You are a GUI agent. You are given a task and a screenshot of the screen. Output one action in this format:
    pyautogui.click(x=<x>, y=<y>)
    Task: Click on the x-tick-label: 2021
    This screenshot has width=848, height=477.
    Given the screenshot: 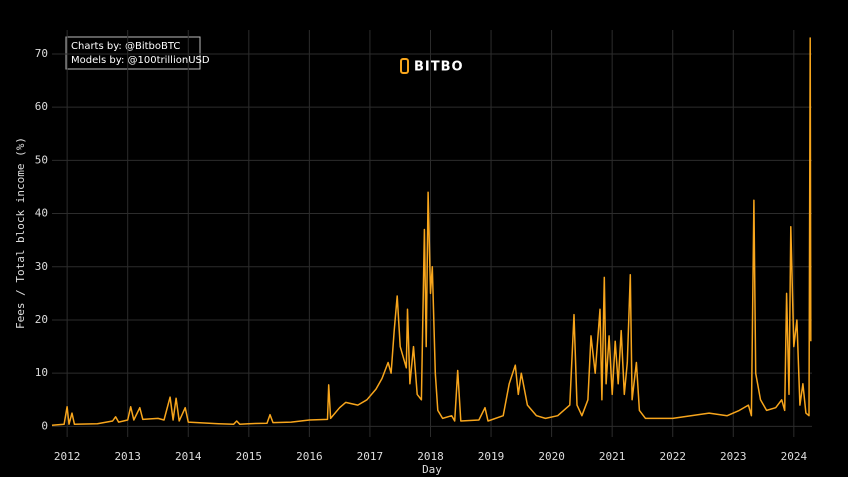 What is the action you would take?
    pyautogui.click(x=612, y=456)
    